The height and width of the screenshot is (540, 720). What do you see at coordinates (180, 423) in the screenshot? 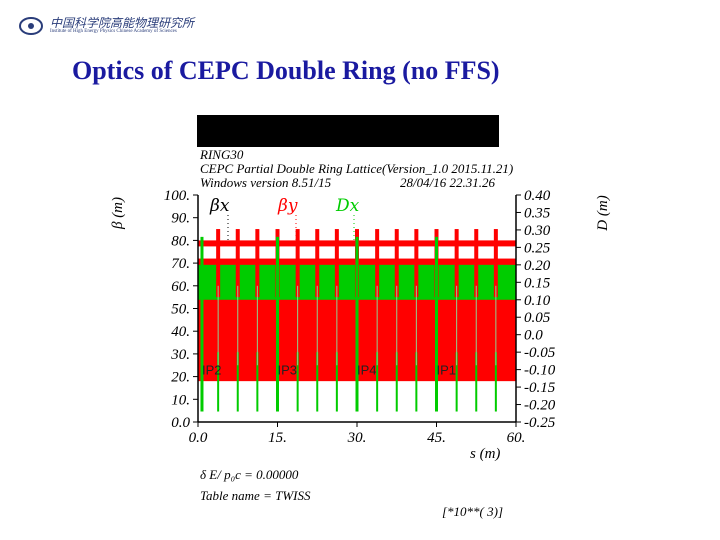
I see `y-left-tick-label: 0.0` at bounding box center [180, 423].